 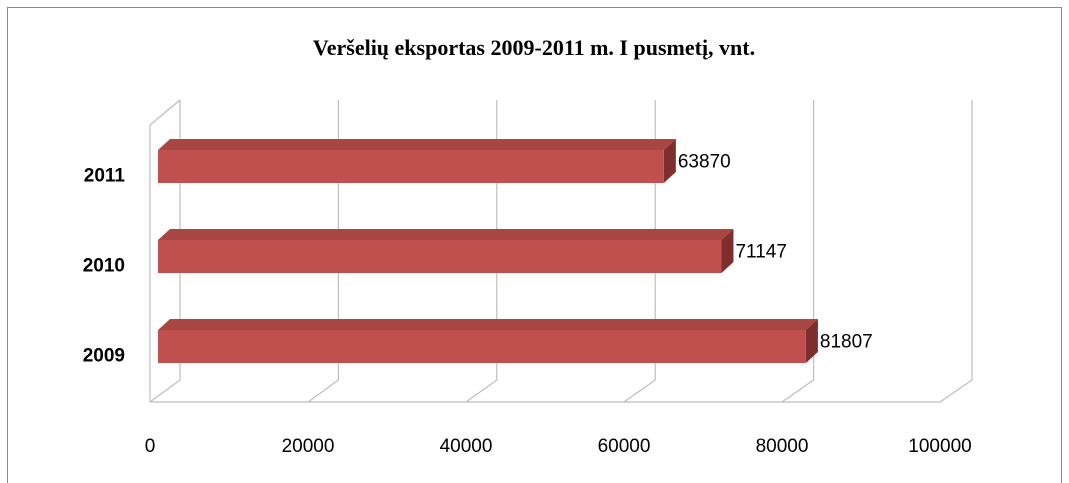 I want to click on y-tick-label: 2009, so click(x=104, y=356).